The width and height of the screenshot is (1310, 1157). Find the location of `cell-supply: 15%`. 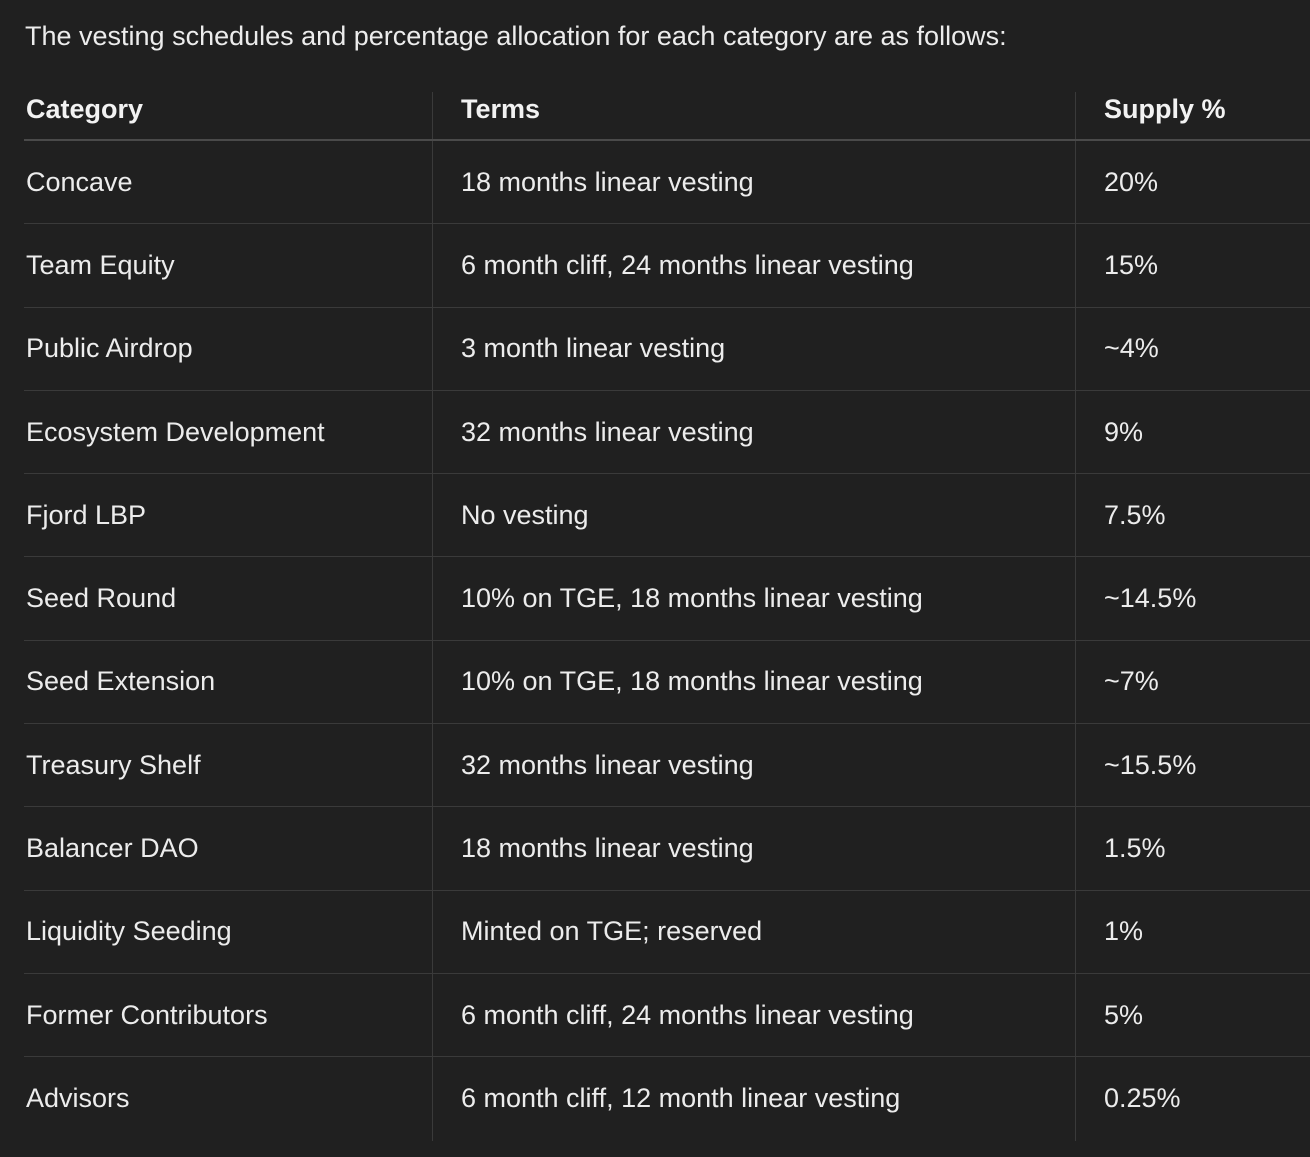

cell-supply: 15% is located at coordinates (1131, 264).